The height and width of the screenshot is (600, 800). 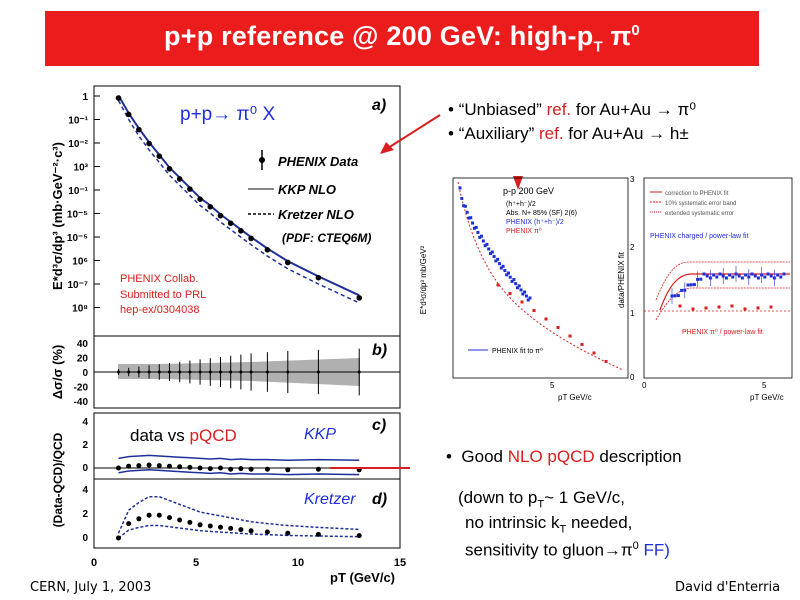 I want to click on d-band-lower, so click(x=239, y=531).